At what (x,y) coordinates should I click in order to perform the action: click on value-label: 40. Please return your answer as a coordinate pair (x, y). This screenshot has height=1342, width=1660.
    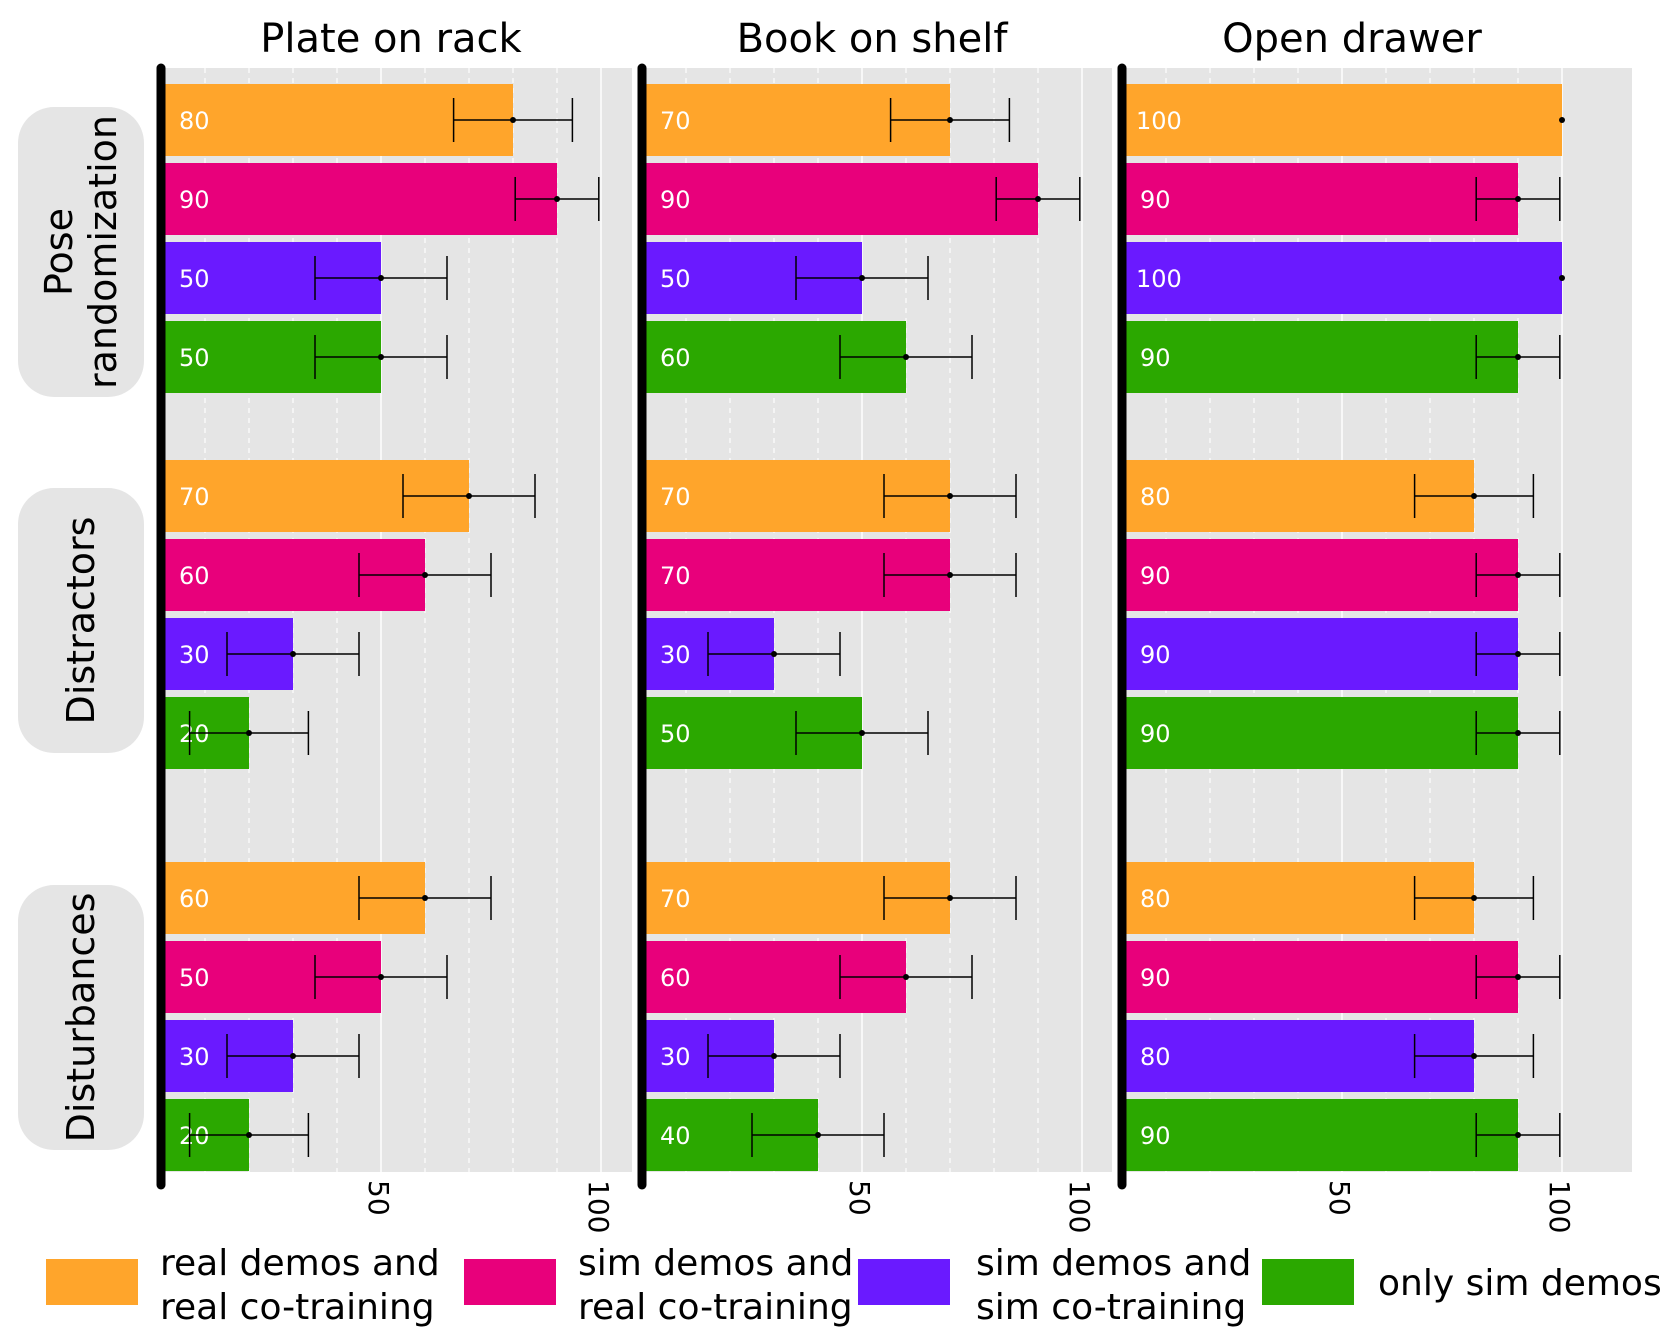
    Looking at the image, I should click on (675, 1136).